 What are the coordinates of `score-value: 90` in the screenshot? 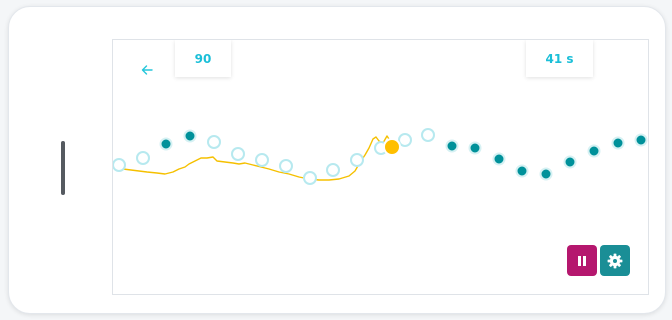 It's located at (203, 58).